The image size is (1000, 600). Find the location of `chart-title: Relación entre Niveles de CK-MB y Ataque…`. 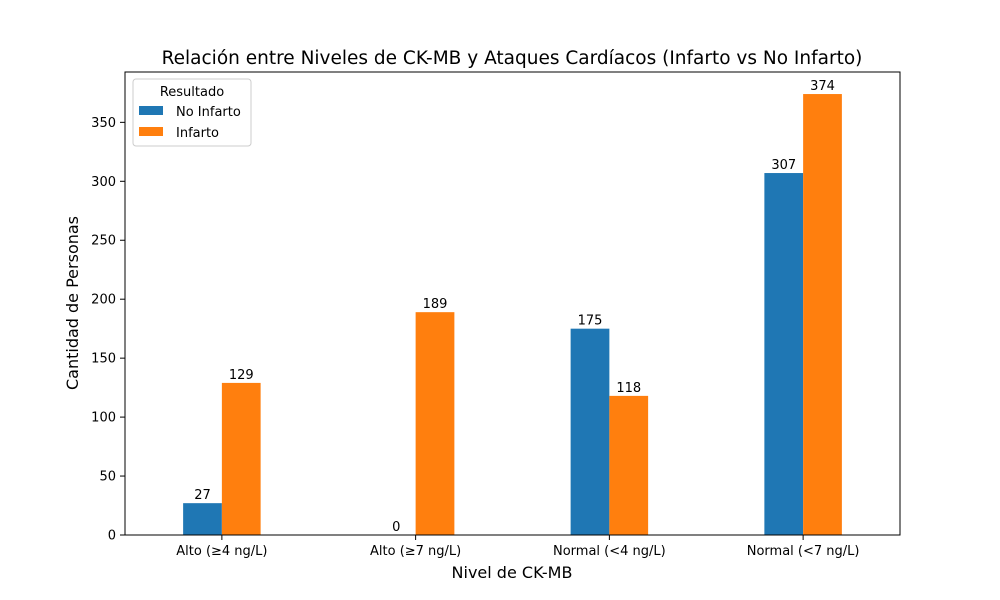

chart-title: Relación entre Niveles de CK-MB y Ataque… is located at coordinates (512, 58).